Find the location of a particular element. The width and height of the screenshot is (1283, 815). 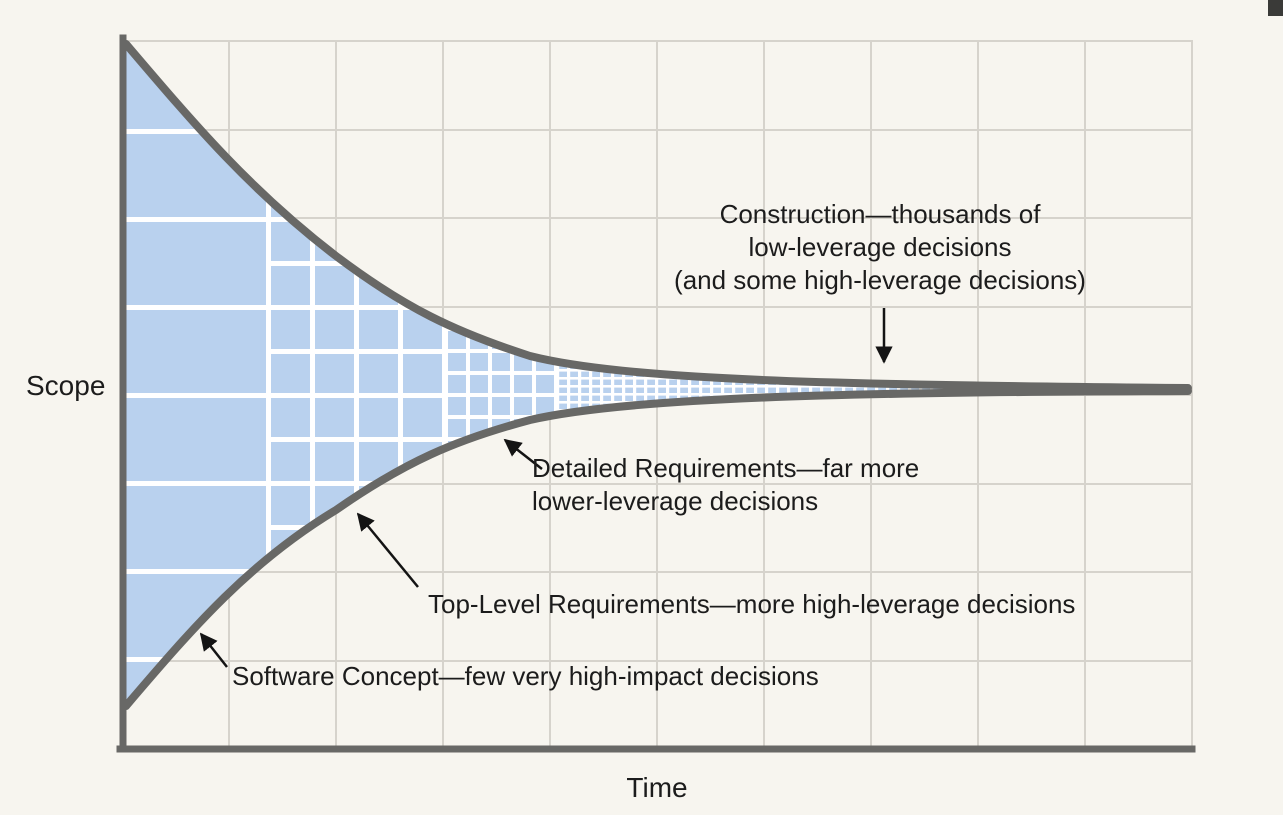

inner-grid-medium is located at coordinates (355, 375).